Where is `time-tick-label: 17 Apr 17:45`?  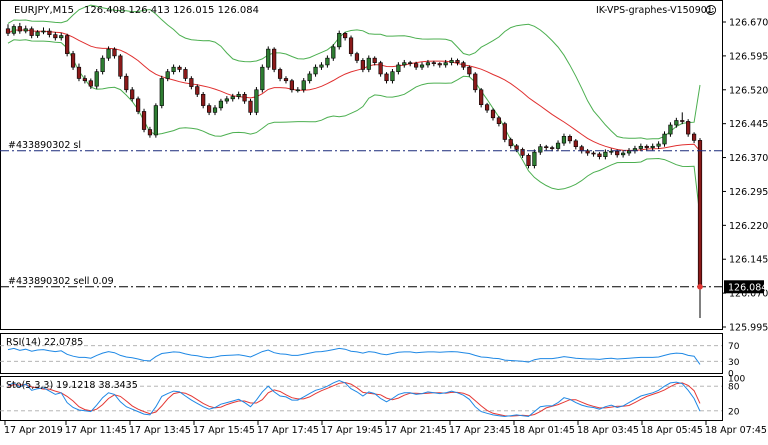
time-tick-label: 17 Apr 17:45 is located at coordinates (288, 430).